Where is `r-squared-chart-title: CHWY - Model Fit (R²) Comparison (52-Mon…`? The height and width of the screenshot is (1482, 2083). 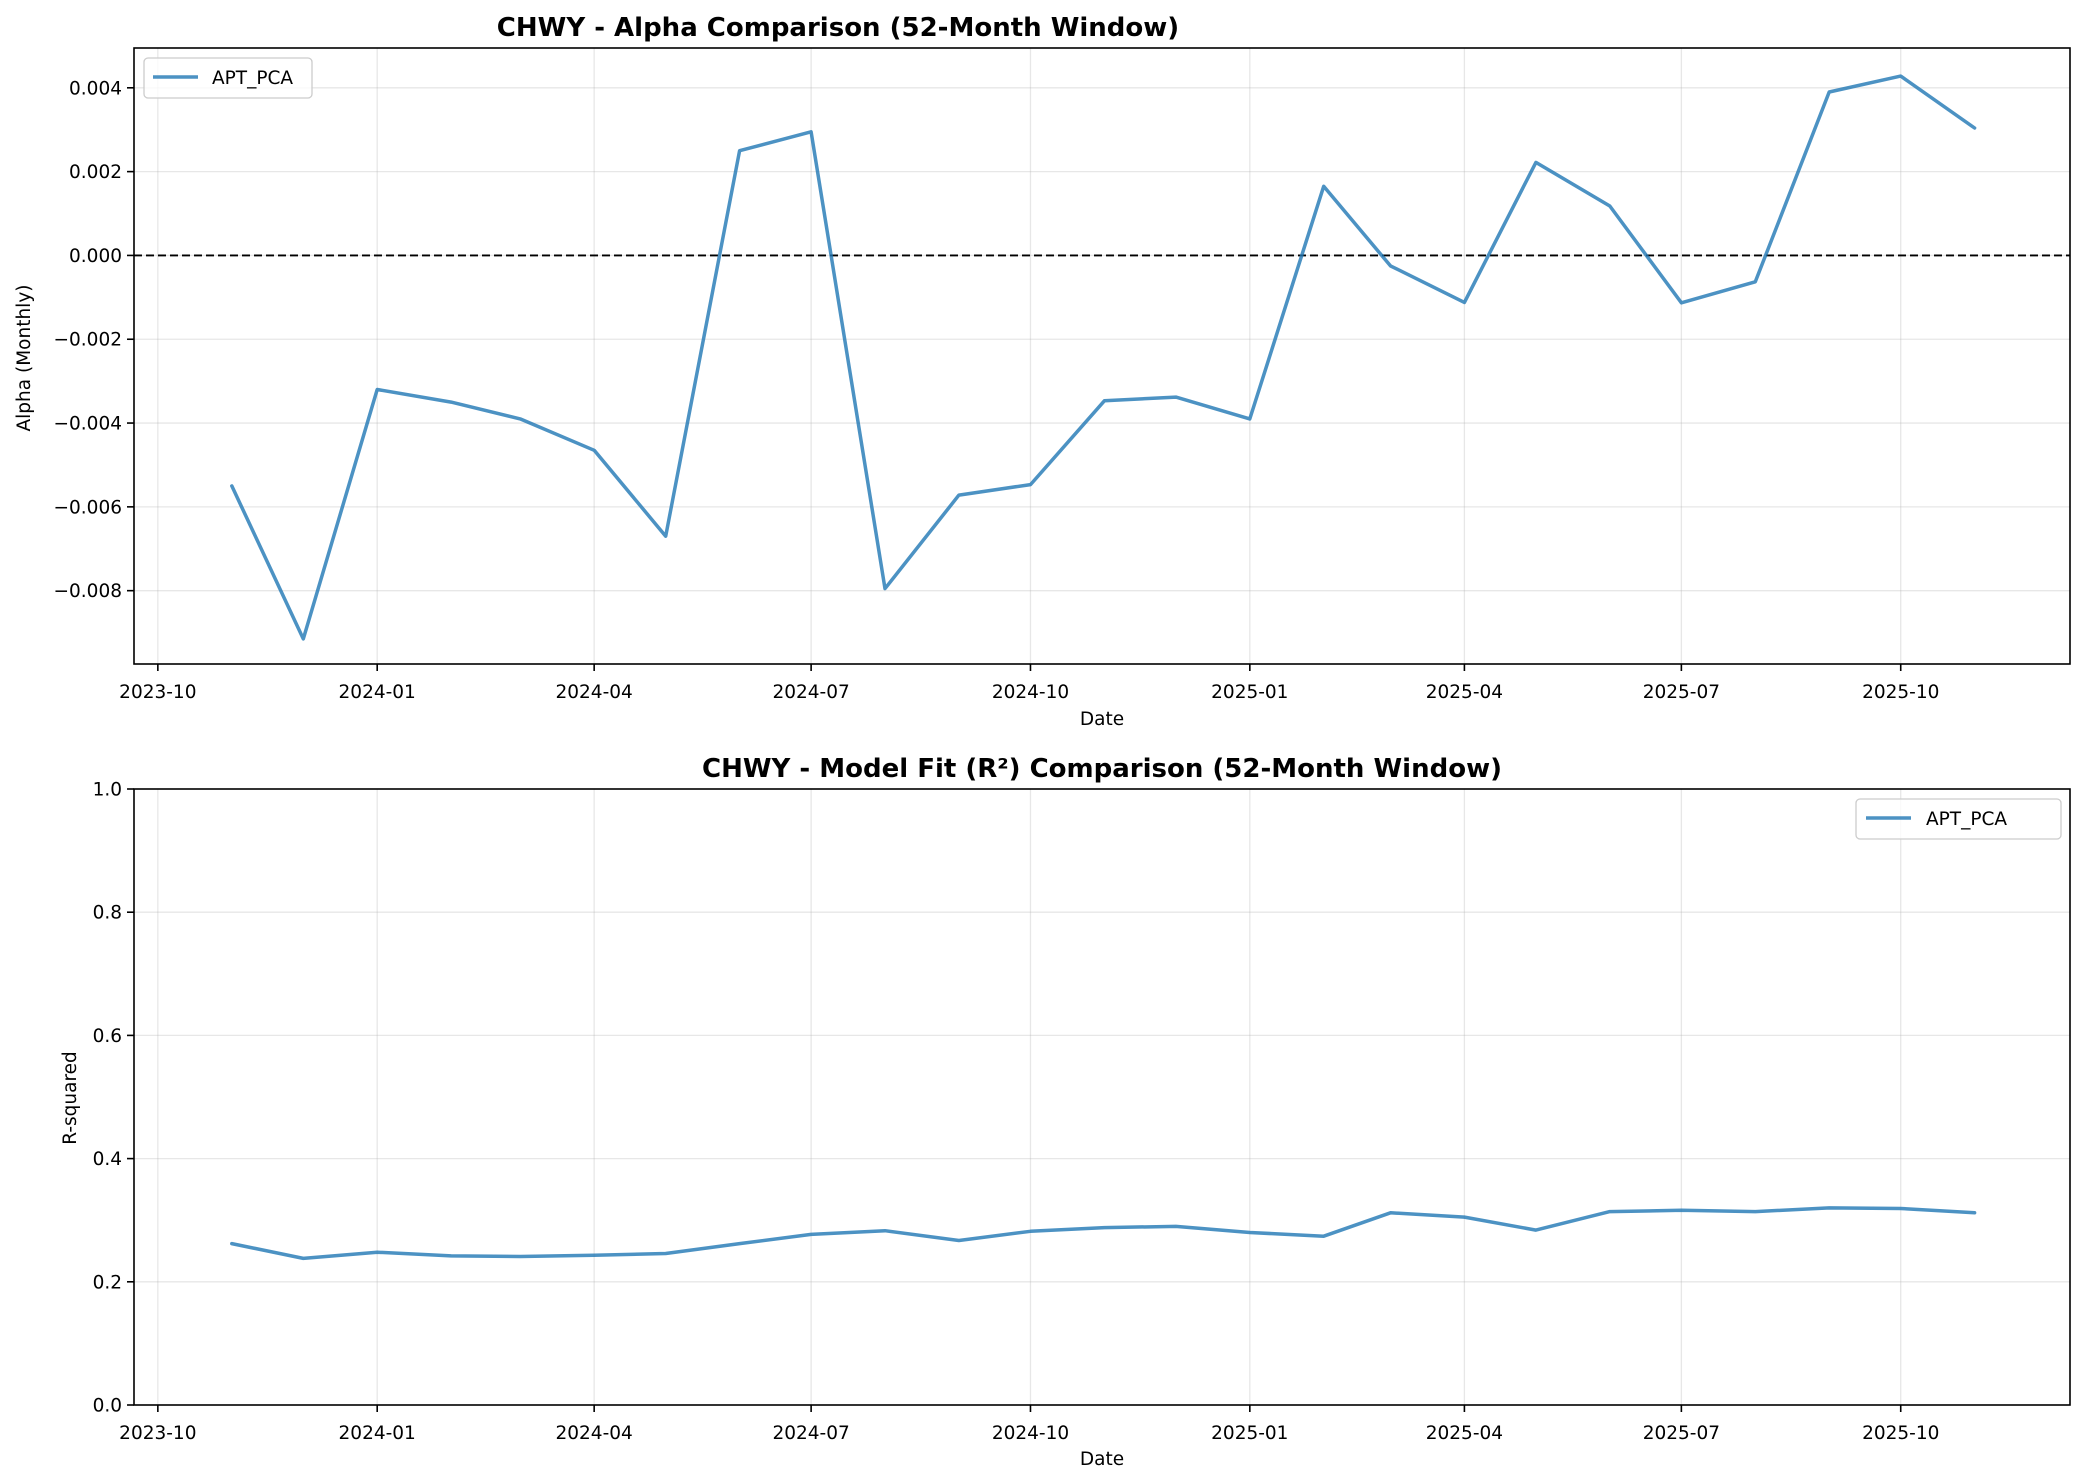
r-squared-chart-title: CHWY - Model Fit (R²) Comparison (52-Mon… is located at coordinates (1102, 769).